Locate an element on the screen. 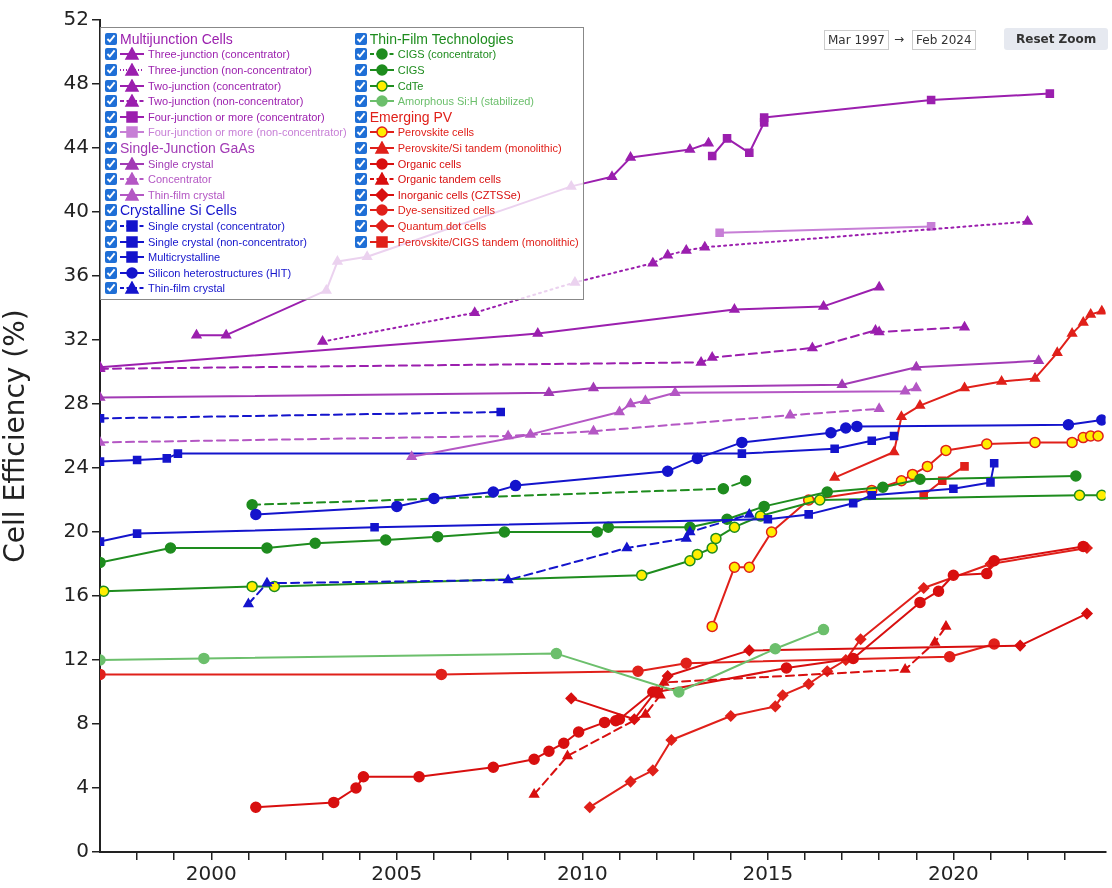 This screenshot has height=888, width=1112. x-tick-label: 2010 is located at coordinates (582, 873).